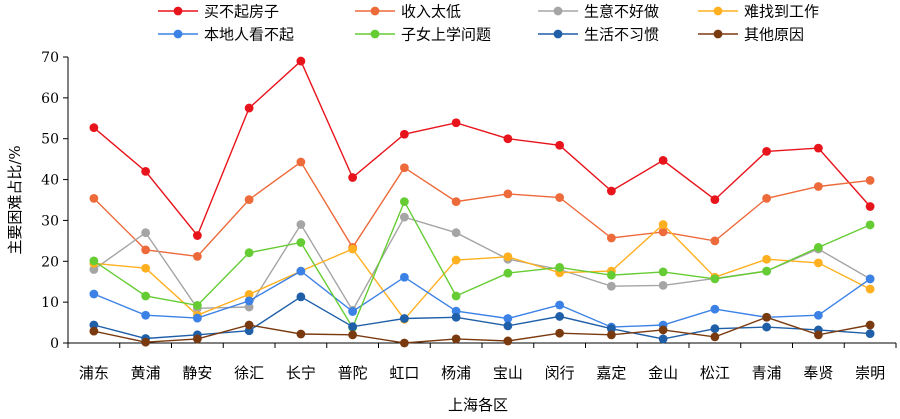 The image size is (900, 419). I want to click on legend-label: 生活不习惯, so click(621, 35).